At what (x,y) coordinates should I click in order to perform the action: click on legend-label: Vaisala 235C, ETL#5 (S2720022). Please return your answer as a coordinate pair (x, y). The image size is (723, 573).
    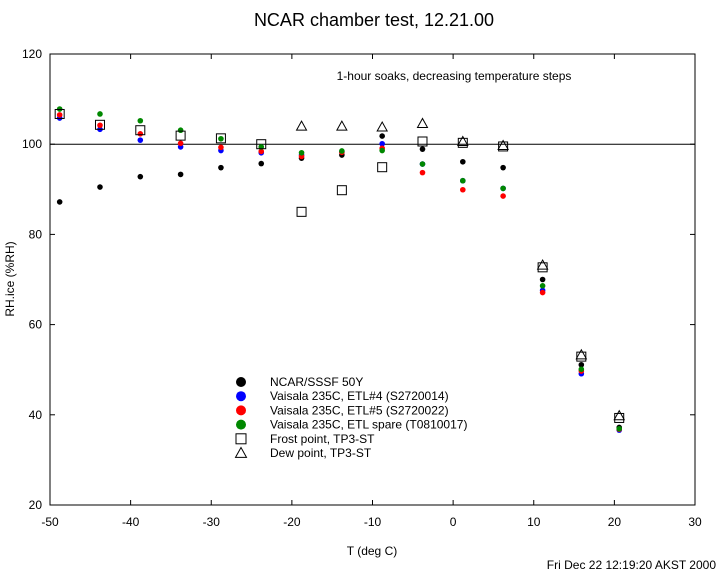
    Looking at the image, I should click on (359, 410).